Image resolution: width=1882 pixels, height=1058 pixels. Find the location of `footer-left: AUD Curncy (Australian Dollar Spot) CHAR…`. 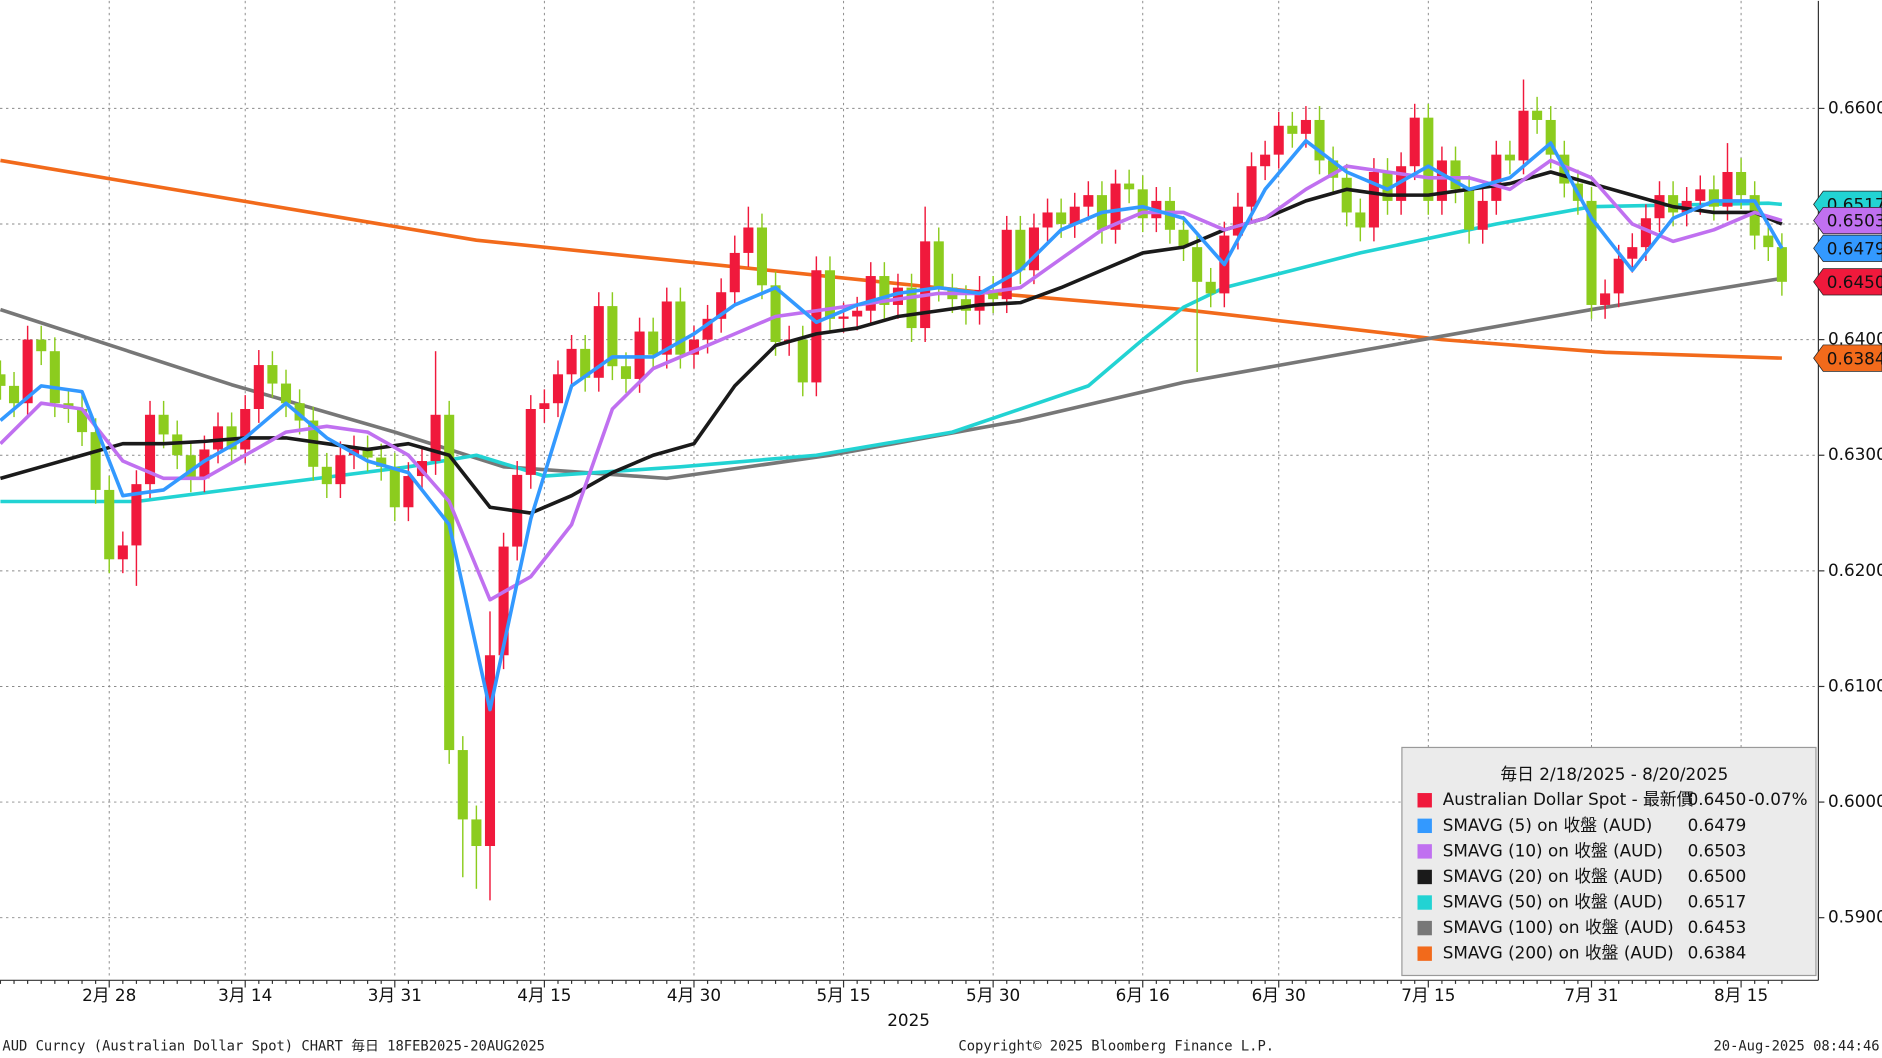

footer-left: AUD Curncy (Australian Dollar Spot) CHAR… is located at coordinates (273, 1046).